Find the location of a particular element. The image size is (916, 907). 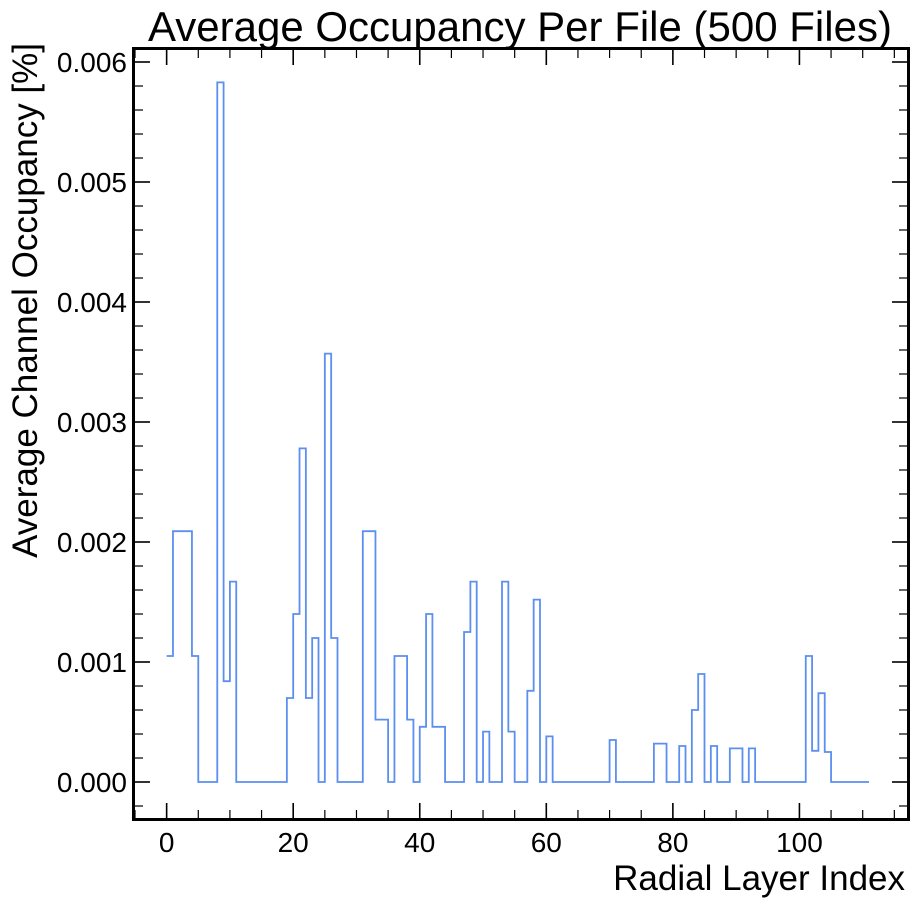

x-tick-label: 0 is located at coordinates (167, 842).